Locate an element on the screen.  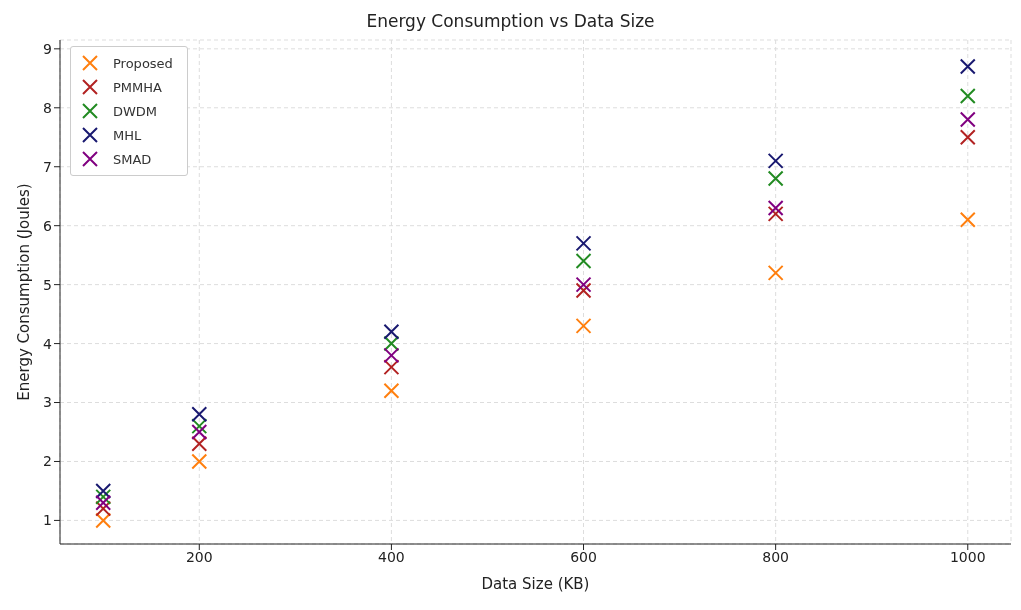
x-tick-label: 600 is located at coordinates (583, 556).